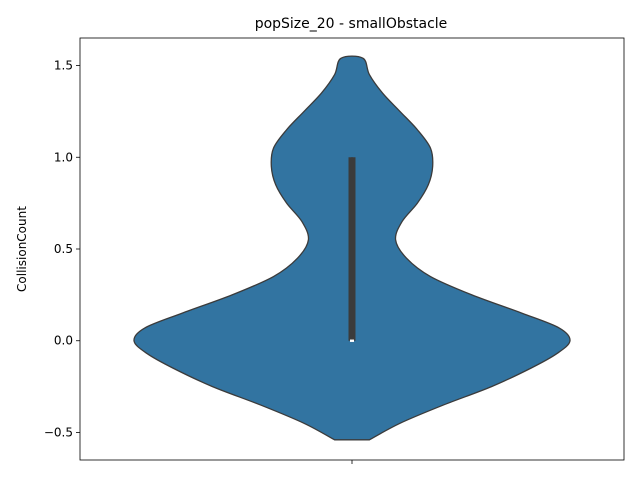 The height and width of the screenshot is (480, 640). I want to click on y-tick-label: 0.0, so click(63, 341).